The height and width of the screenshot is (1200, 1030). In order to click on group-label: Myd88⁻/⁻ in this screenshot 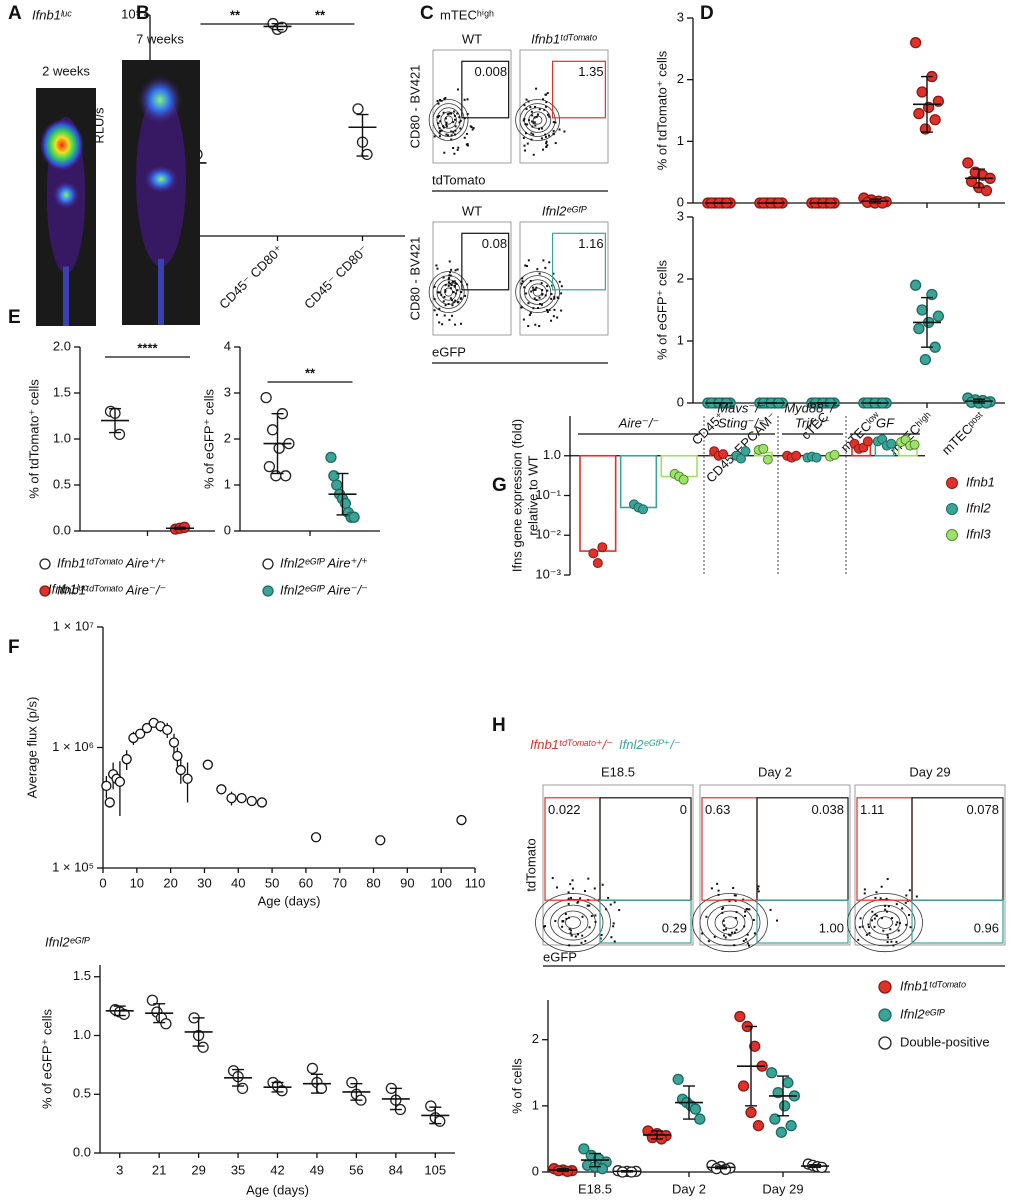, I will do `click(812, 407)`.